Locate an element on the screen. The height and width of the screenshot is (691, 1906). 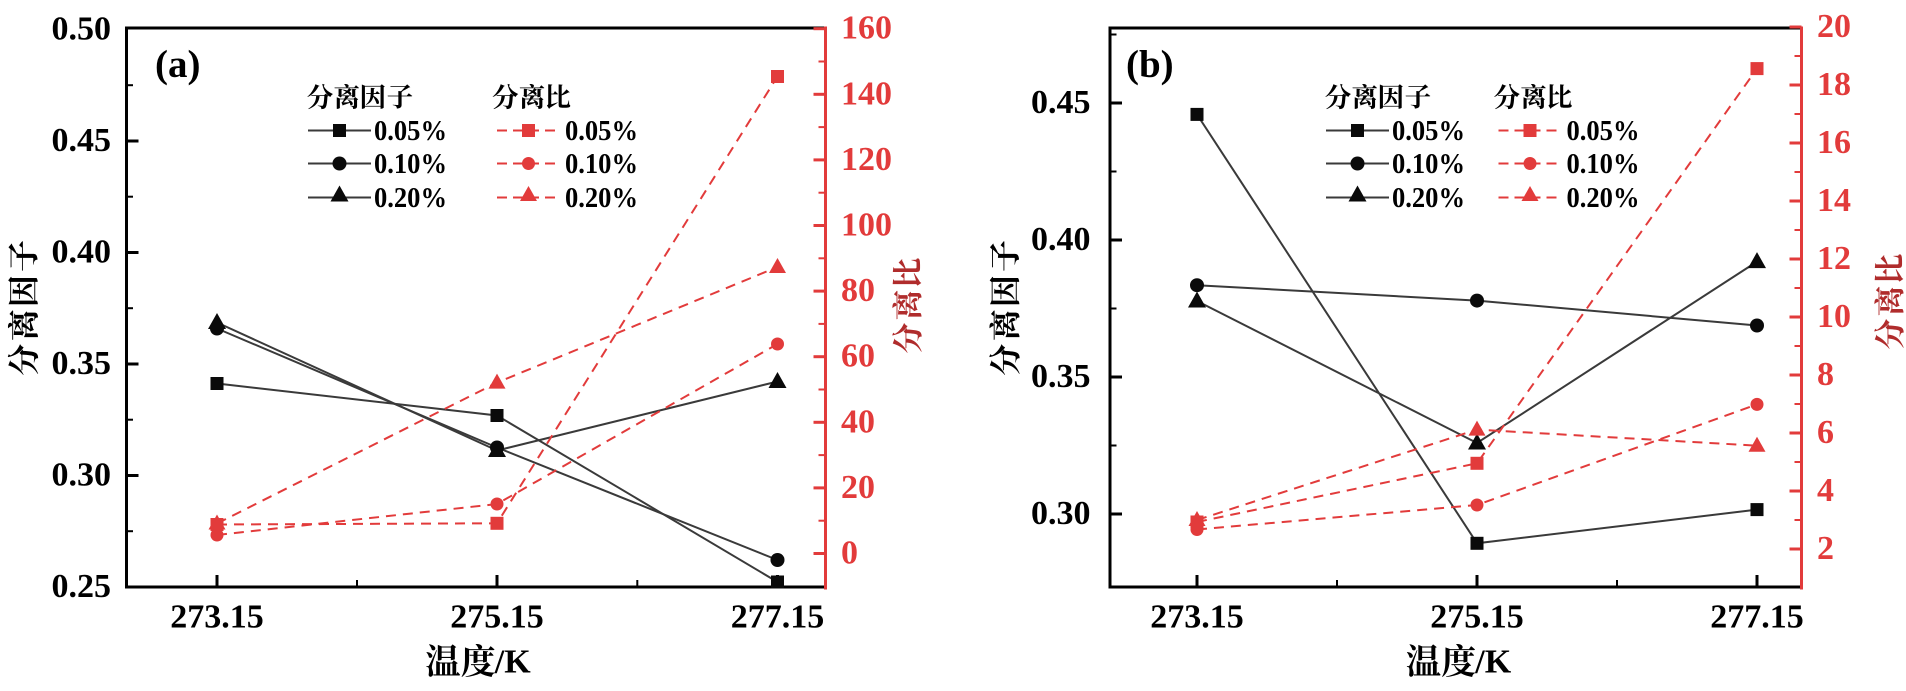
svg-text: 6 is located at coordinates (1825, 432).